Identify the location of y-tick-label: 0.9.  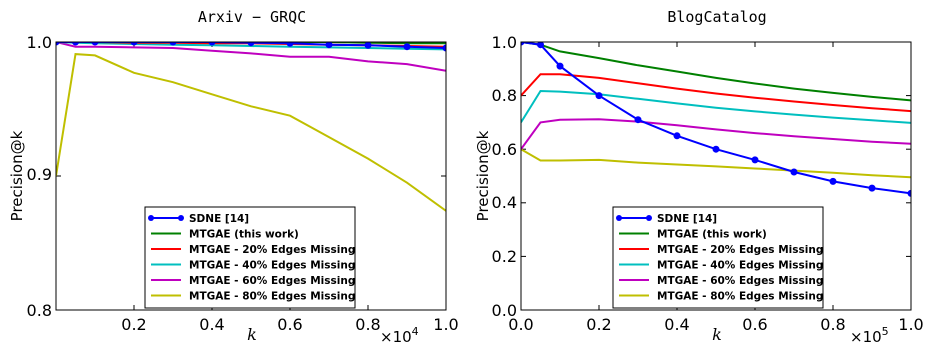
(39, 174).